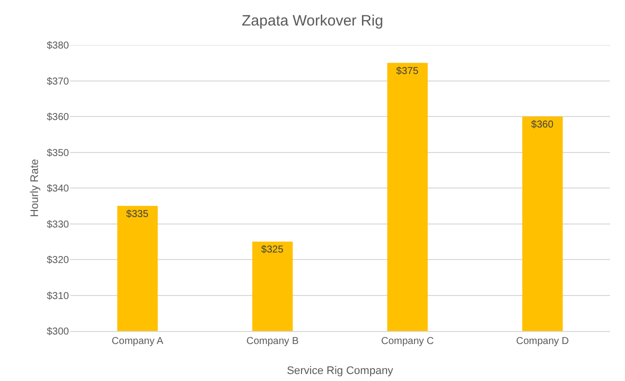 The width and height of the screenshot is (625, 381). Describe the element at coordinates (138, 341) in the screenshot. I see `x-tick-label: Company A` at that location.